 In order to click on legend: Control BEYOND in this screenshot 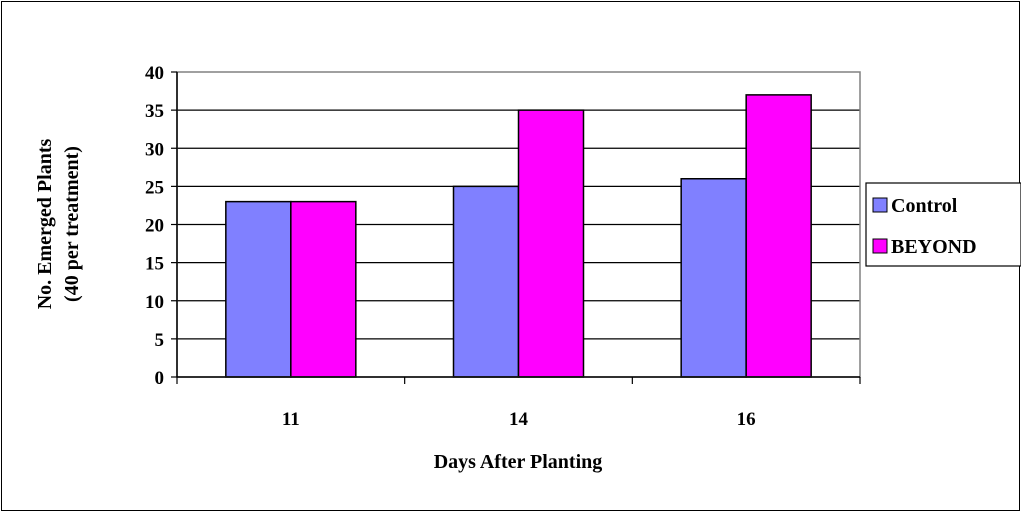, I will do `click(943, 224)`.